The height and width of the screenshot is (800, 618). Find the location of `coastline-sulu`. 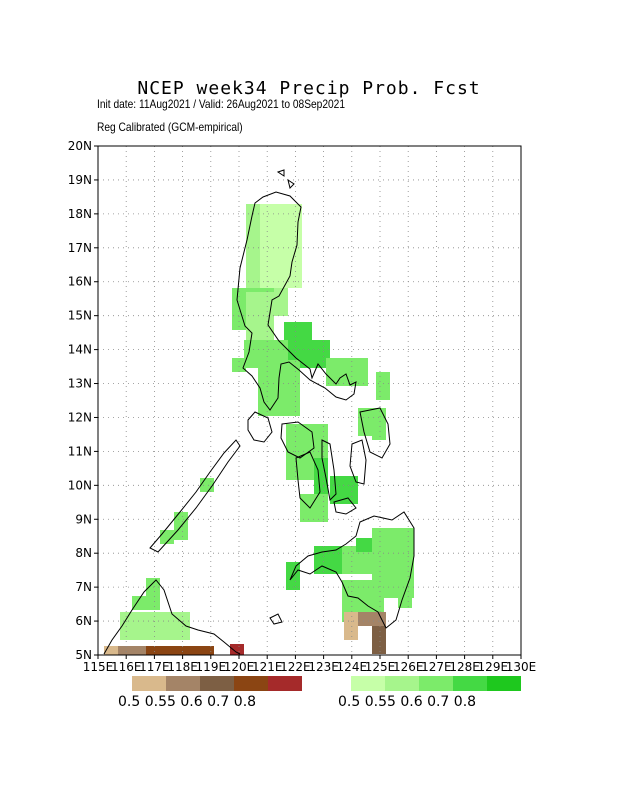

coastline-sulu is located at coordinates (276, 619).